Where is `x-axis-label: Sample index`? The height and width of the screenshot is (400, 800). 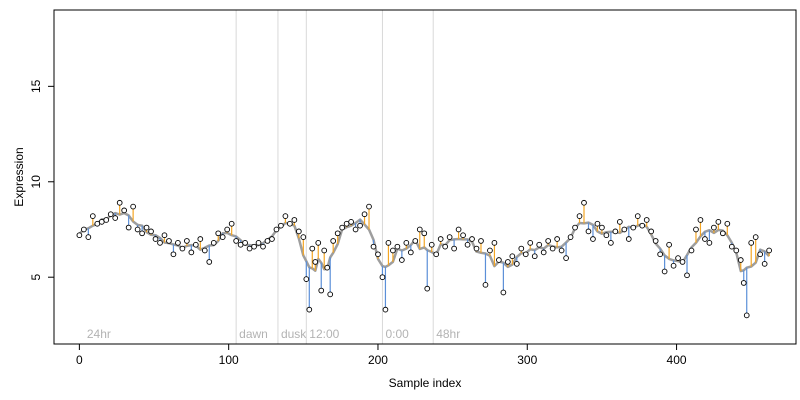 x-axis-label: Sample index is located at coordinates (425, 383).